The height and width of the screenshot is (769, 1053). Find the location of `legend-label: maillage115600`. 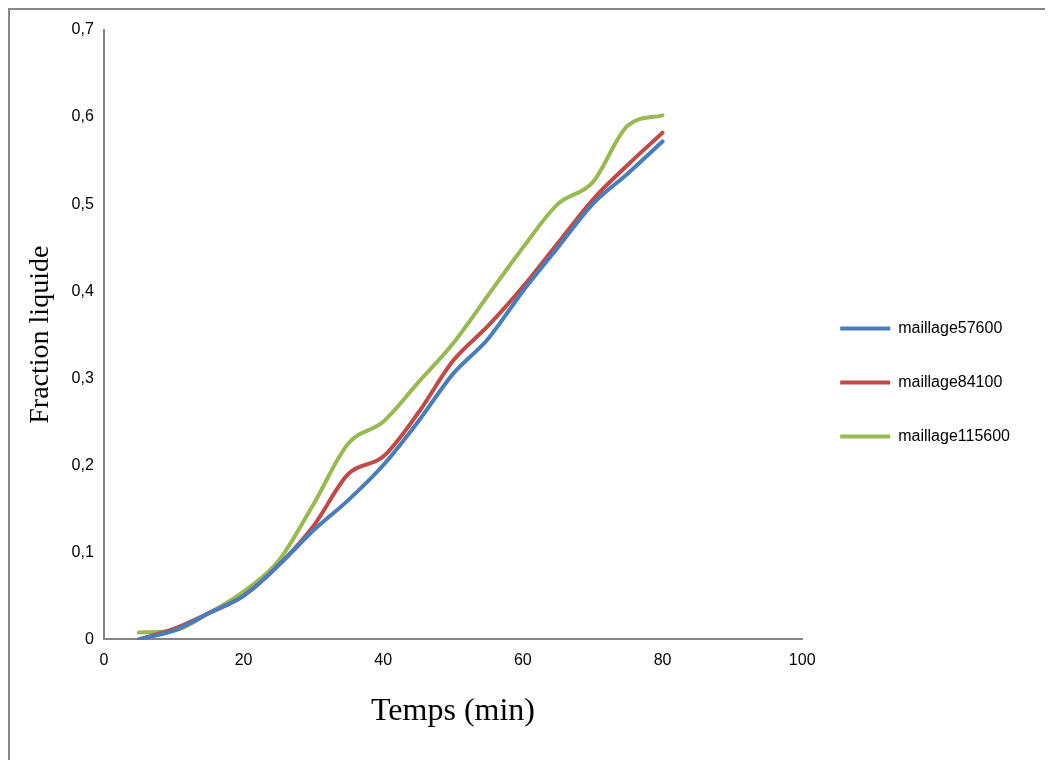

legend-label: maillage115600 is located at coordinates (954, 435).